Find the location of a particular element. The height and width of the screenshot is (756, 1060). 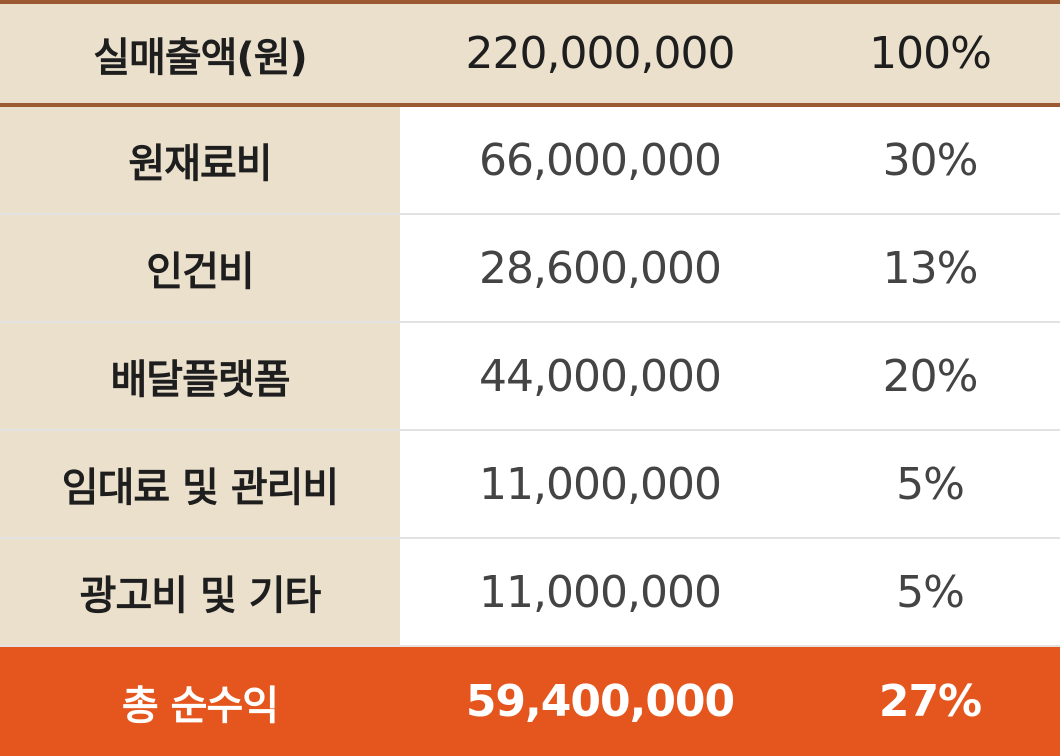

footer-cell: 27% is located at coordinates (930, 701).